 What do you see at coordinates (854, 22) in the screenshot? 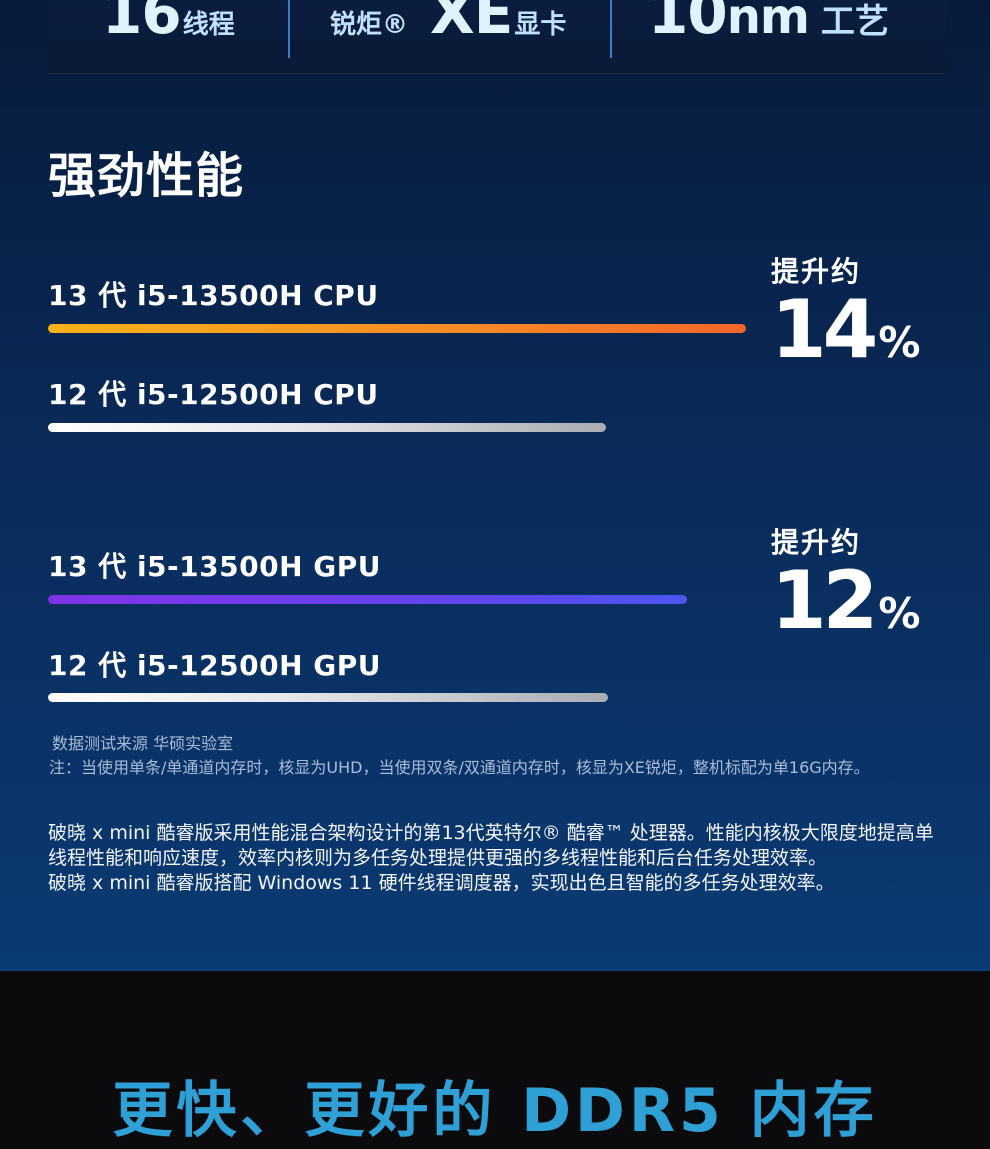
I see `spec-process-label: 工艺` at bounding box center [854, 22].